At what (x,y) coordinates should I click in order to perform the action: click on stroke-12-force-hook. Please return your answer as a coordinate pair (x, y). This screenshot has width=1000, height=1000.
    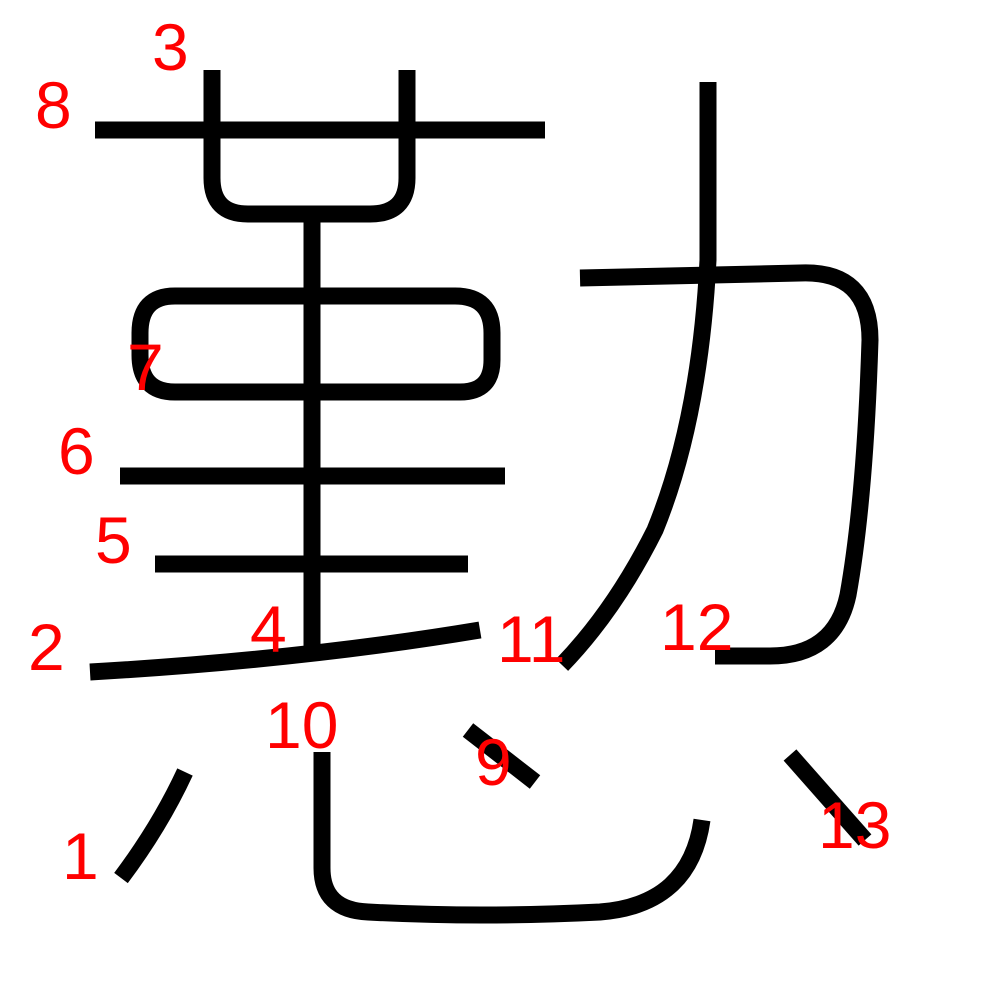
    Looking at the image, I should click on (729, 464).